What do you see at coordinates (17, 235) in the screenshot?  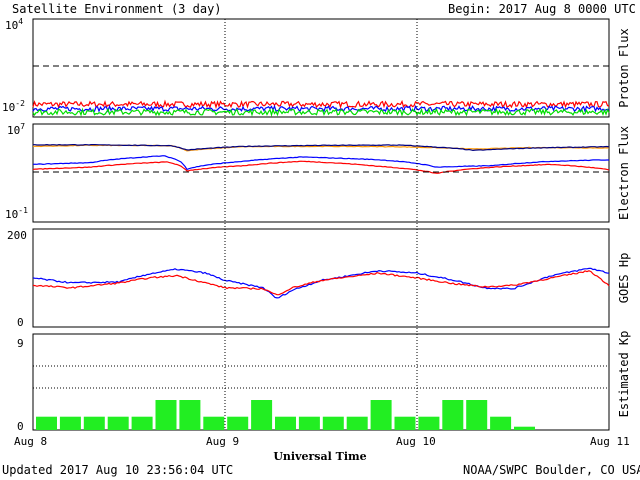 I see `hp-ytick-top: 200` at bounding box center [17, 235].